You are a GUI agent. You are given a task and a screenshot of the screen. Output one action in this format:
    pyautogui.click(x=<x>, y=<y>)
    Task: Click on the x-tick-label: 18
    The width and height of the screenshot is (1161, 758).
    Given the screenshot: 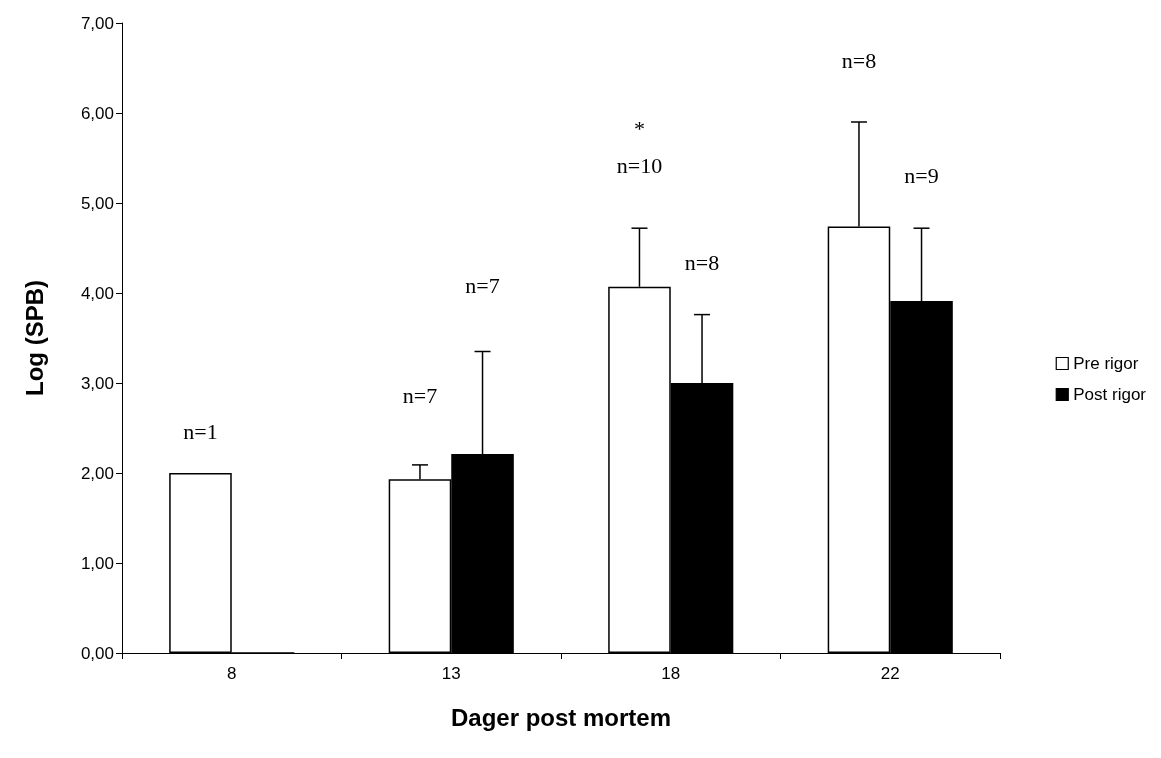 What is the action you would take?
    pyautogui.click(x=671, y=673)
    